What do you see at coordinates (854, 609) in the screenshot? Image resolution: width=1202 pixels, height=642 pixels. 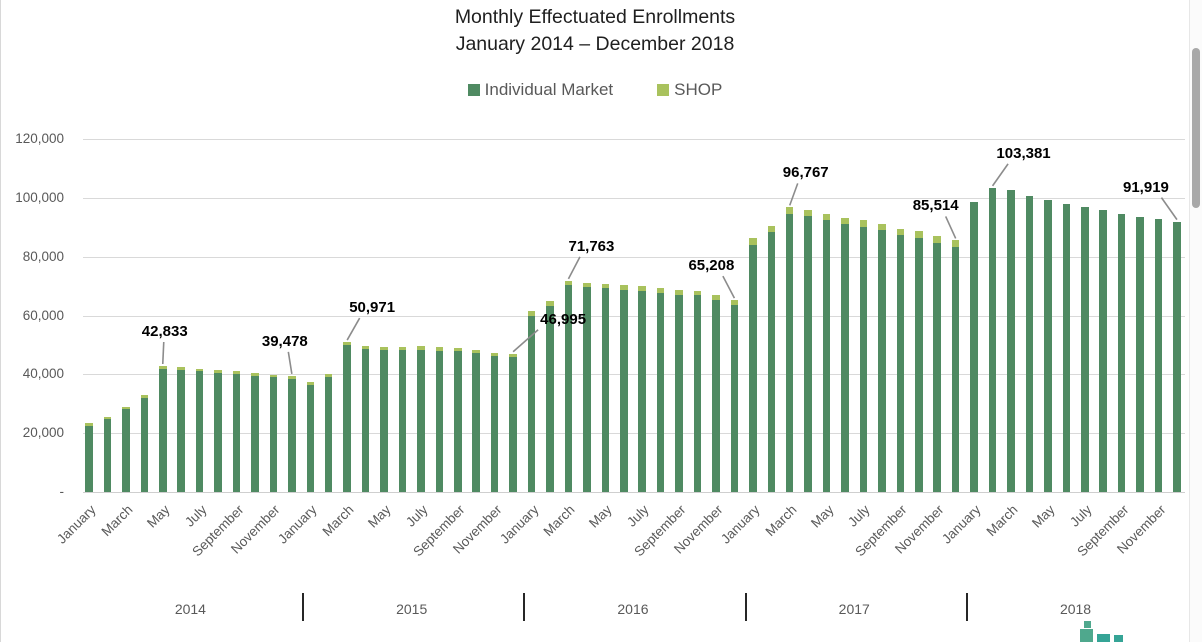 I see `x-axis-year-label: 2017` at bounding box center [854, 609].